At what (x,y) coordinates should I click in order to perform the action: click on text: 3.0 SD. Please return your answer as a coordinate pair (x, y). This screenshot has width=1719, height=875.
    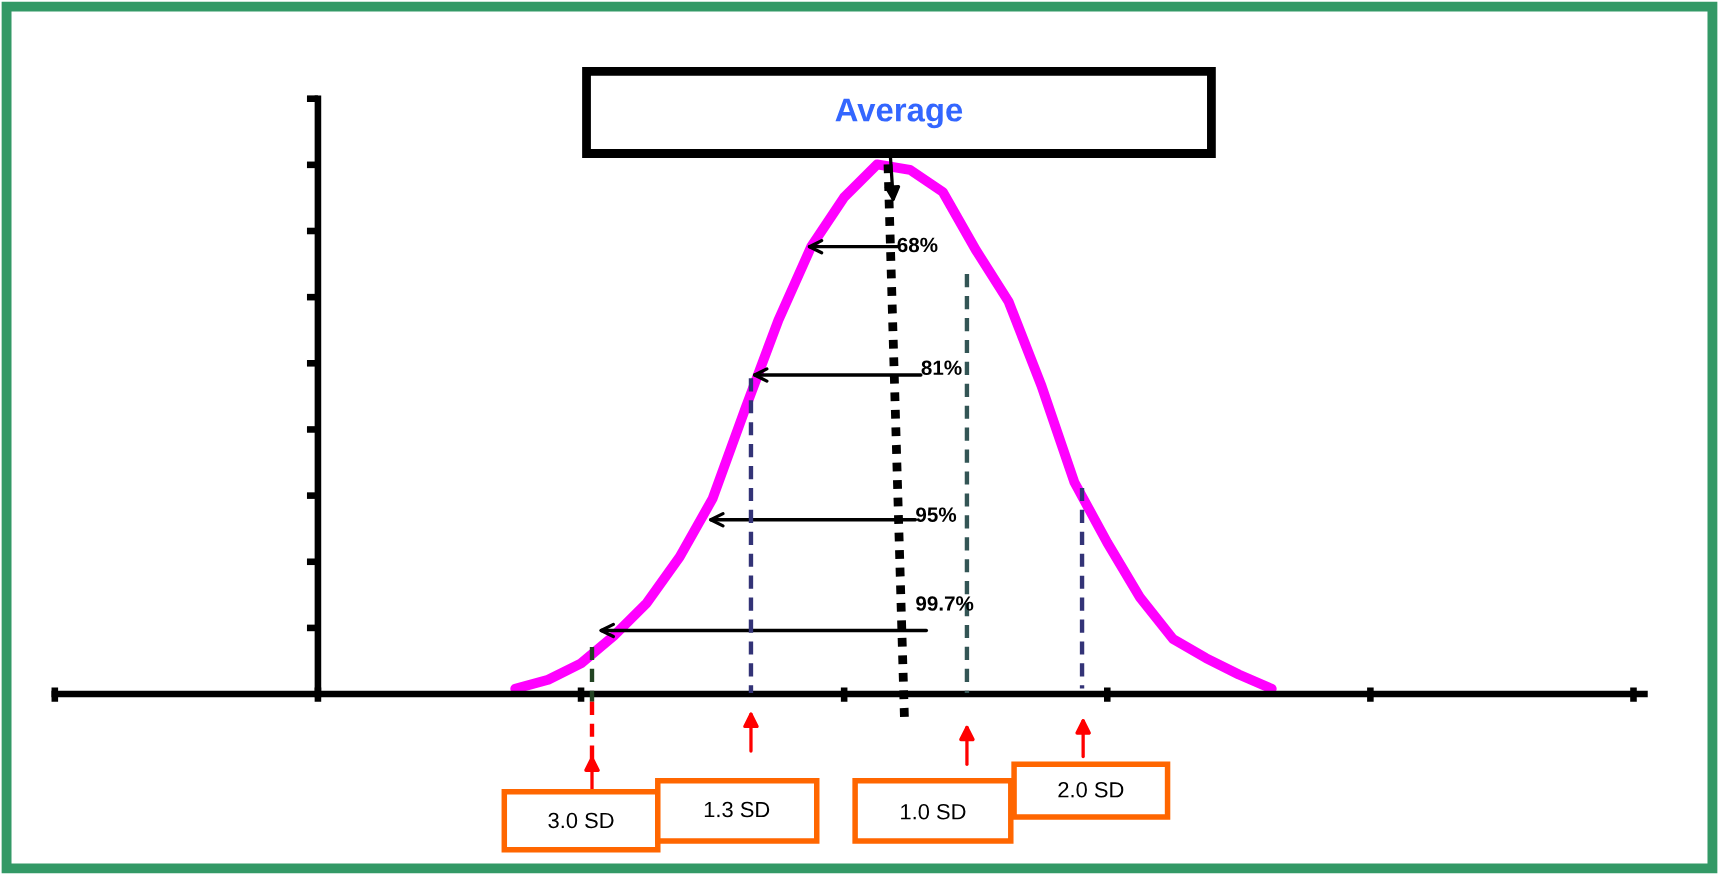
    Looking at the image, I should click on (581, 820).